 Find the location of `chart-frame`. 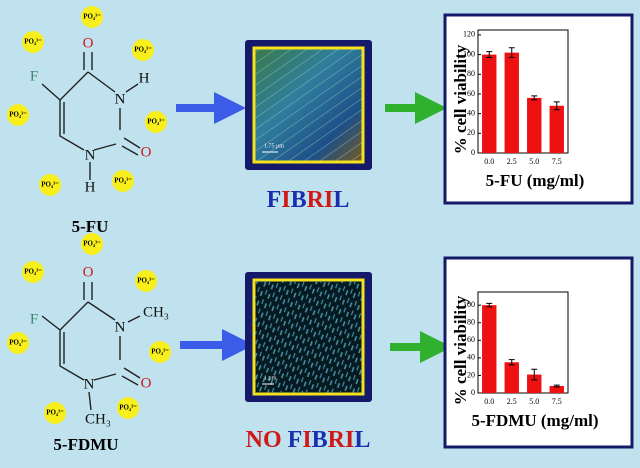

chart-frame is located at coordinates (538, 352).